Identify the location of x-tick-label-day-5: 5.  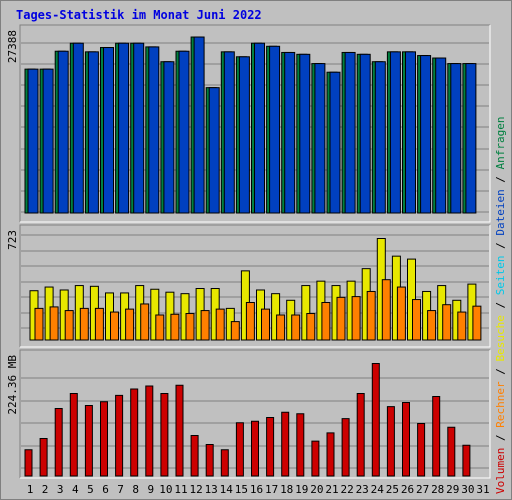
(90, 489).